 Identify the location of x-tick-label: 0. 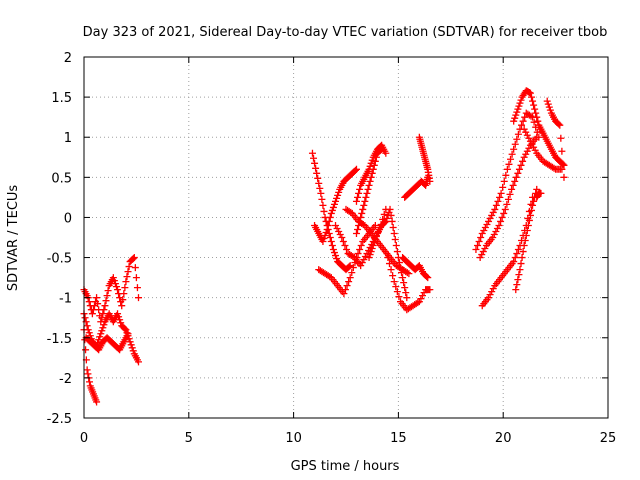
(84, 438).